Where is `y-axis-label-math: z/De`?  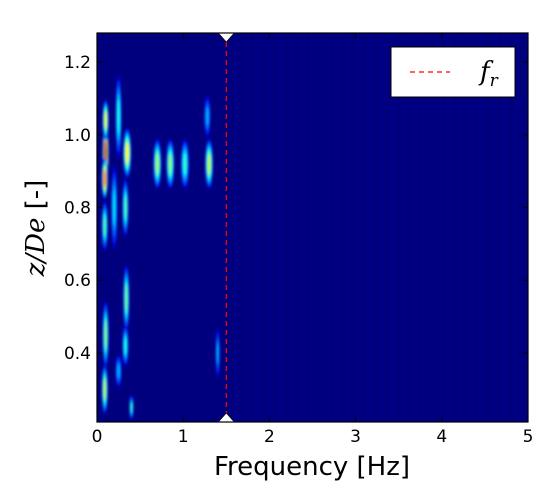
y-axis-label-math: z/De is located at coordinates (36, 248).